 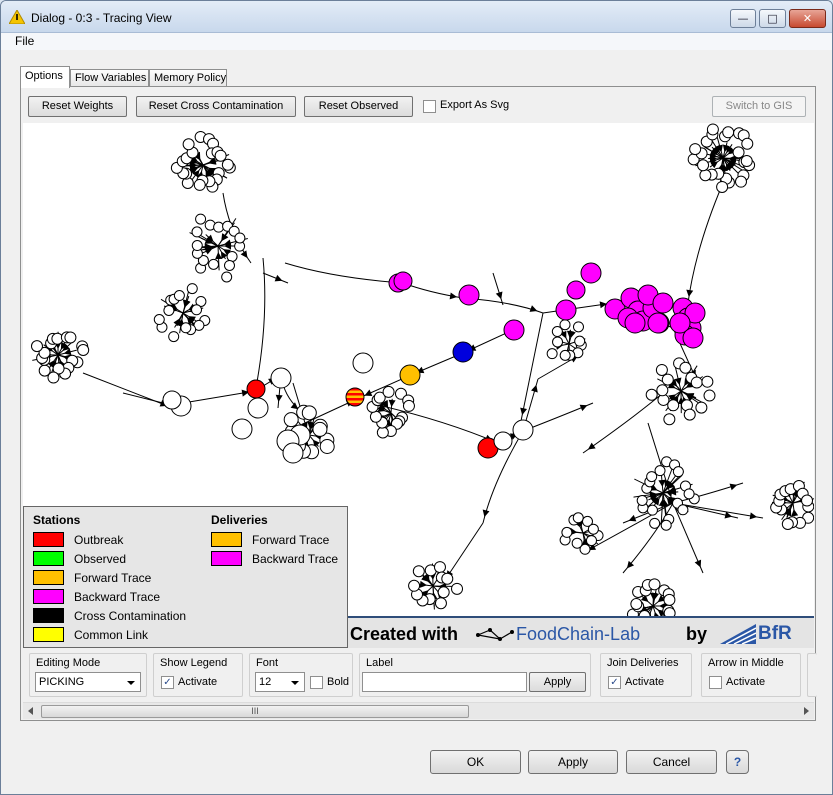 What do you see at coordinates (737, 762) in the screenshot?
I see `help-button: ?` at bounding box center [737, 762].